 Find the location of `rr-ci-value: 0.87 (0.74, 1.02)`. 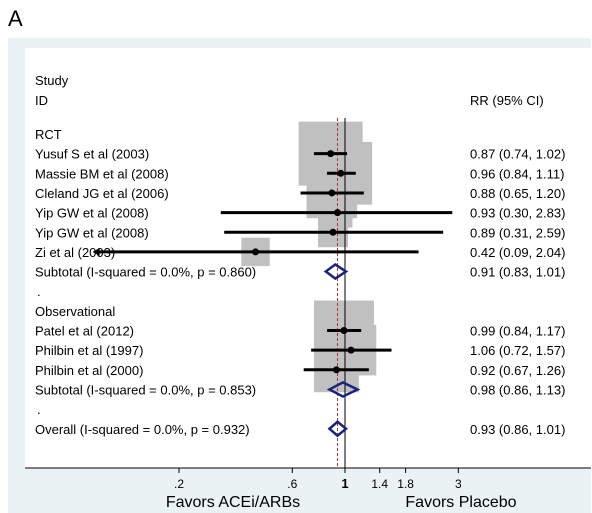

rr-ci-value: 0.87 (0.74, 1.02) is located at coordinates (517, 154).